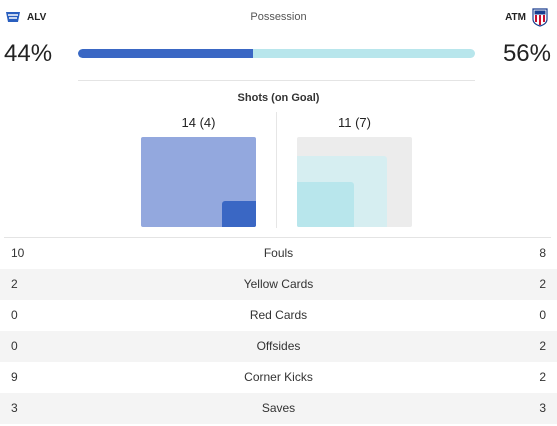 This screenshot has height=426, width=557. I want to click on stat-label: Fouls, so click(278, 253).